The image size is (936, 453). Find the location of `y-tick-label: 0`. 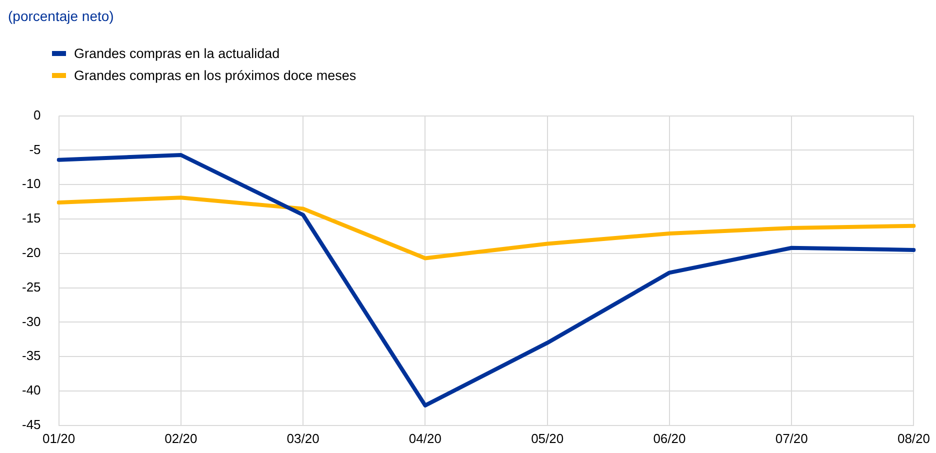

y-tick-label: 0 is located at coordinates (37, 114).